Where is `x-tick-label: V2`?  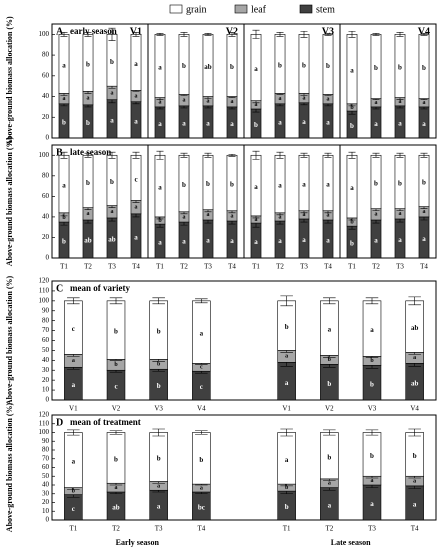
x-tick-label: V2 is located at coordinates (329, 409).